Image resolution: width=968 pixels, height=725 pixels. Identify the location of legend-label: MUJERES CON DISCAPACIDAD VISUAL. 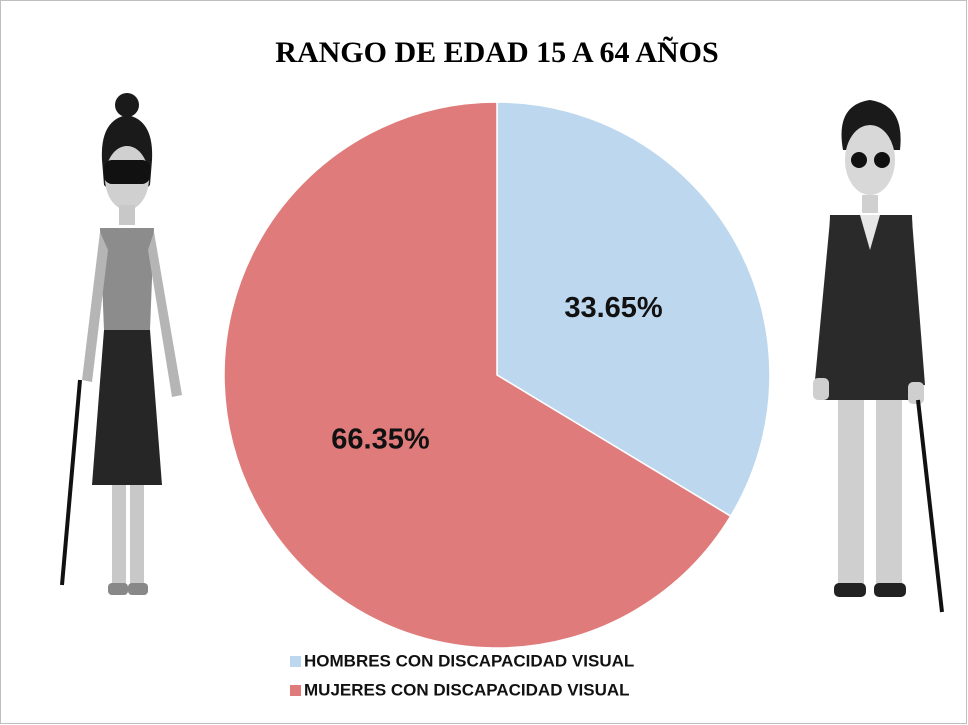
(467, 689).